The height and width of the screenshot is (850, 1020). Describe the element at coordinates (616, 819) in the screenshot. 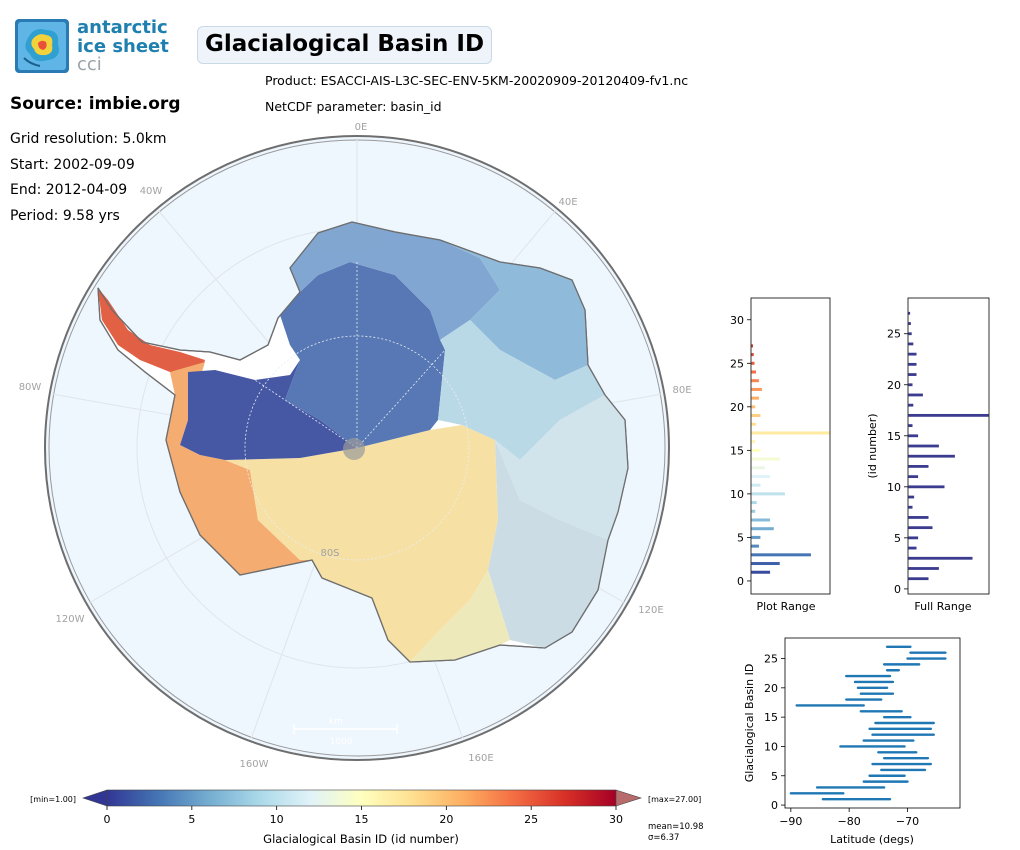

I see `colorbar-tick-label: 30` at that location.